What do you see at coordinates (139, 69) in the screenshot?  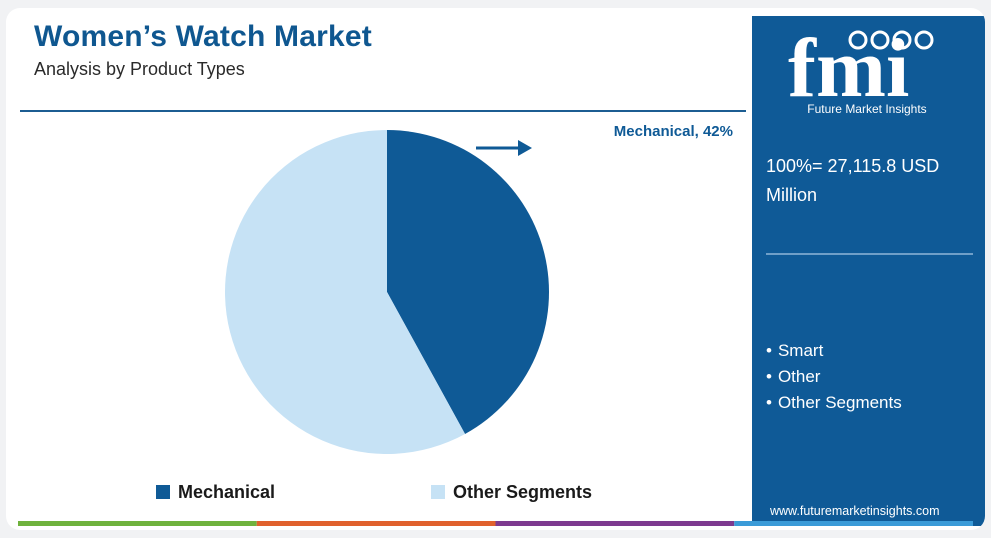 I see `chart-subtitle: Analysis by Product Types` at bounding box center [139, 69].